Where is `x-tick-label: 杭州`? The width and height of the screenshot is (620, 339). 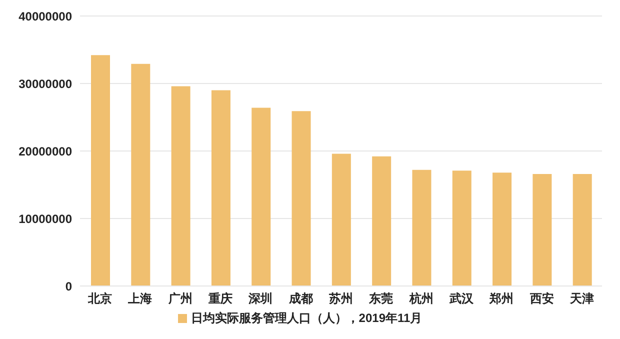
x-tick-label: 杭州 is located at coordinates (421, 299).